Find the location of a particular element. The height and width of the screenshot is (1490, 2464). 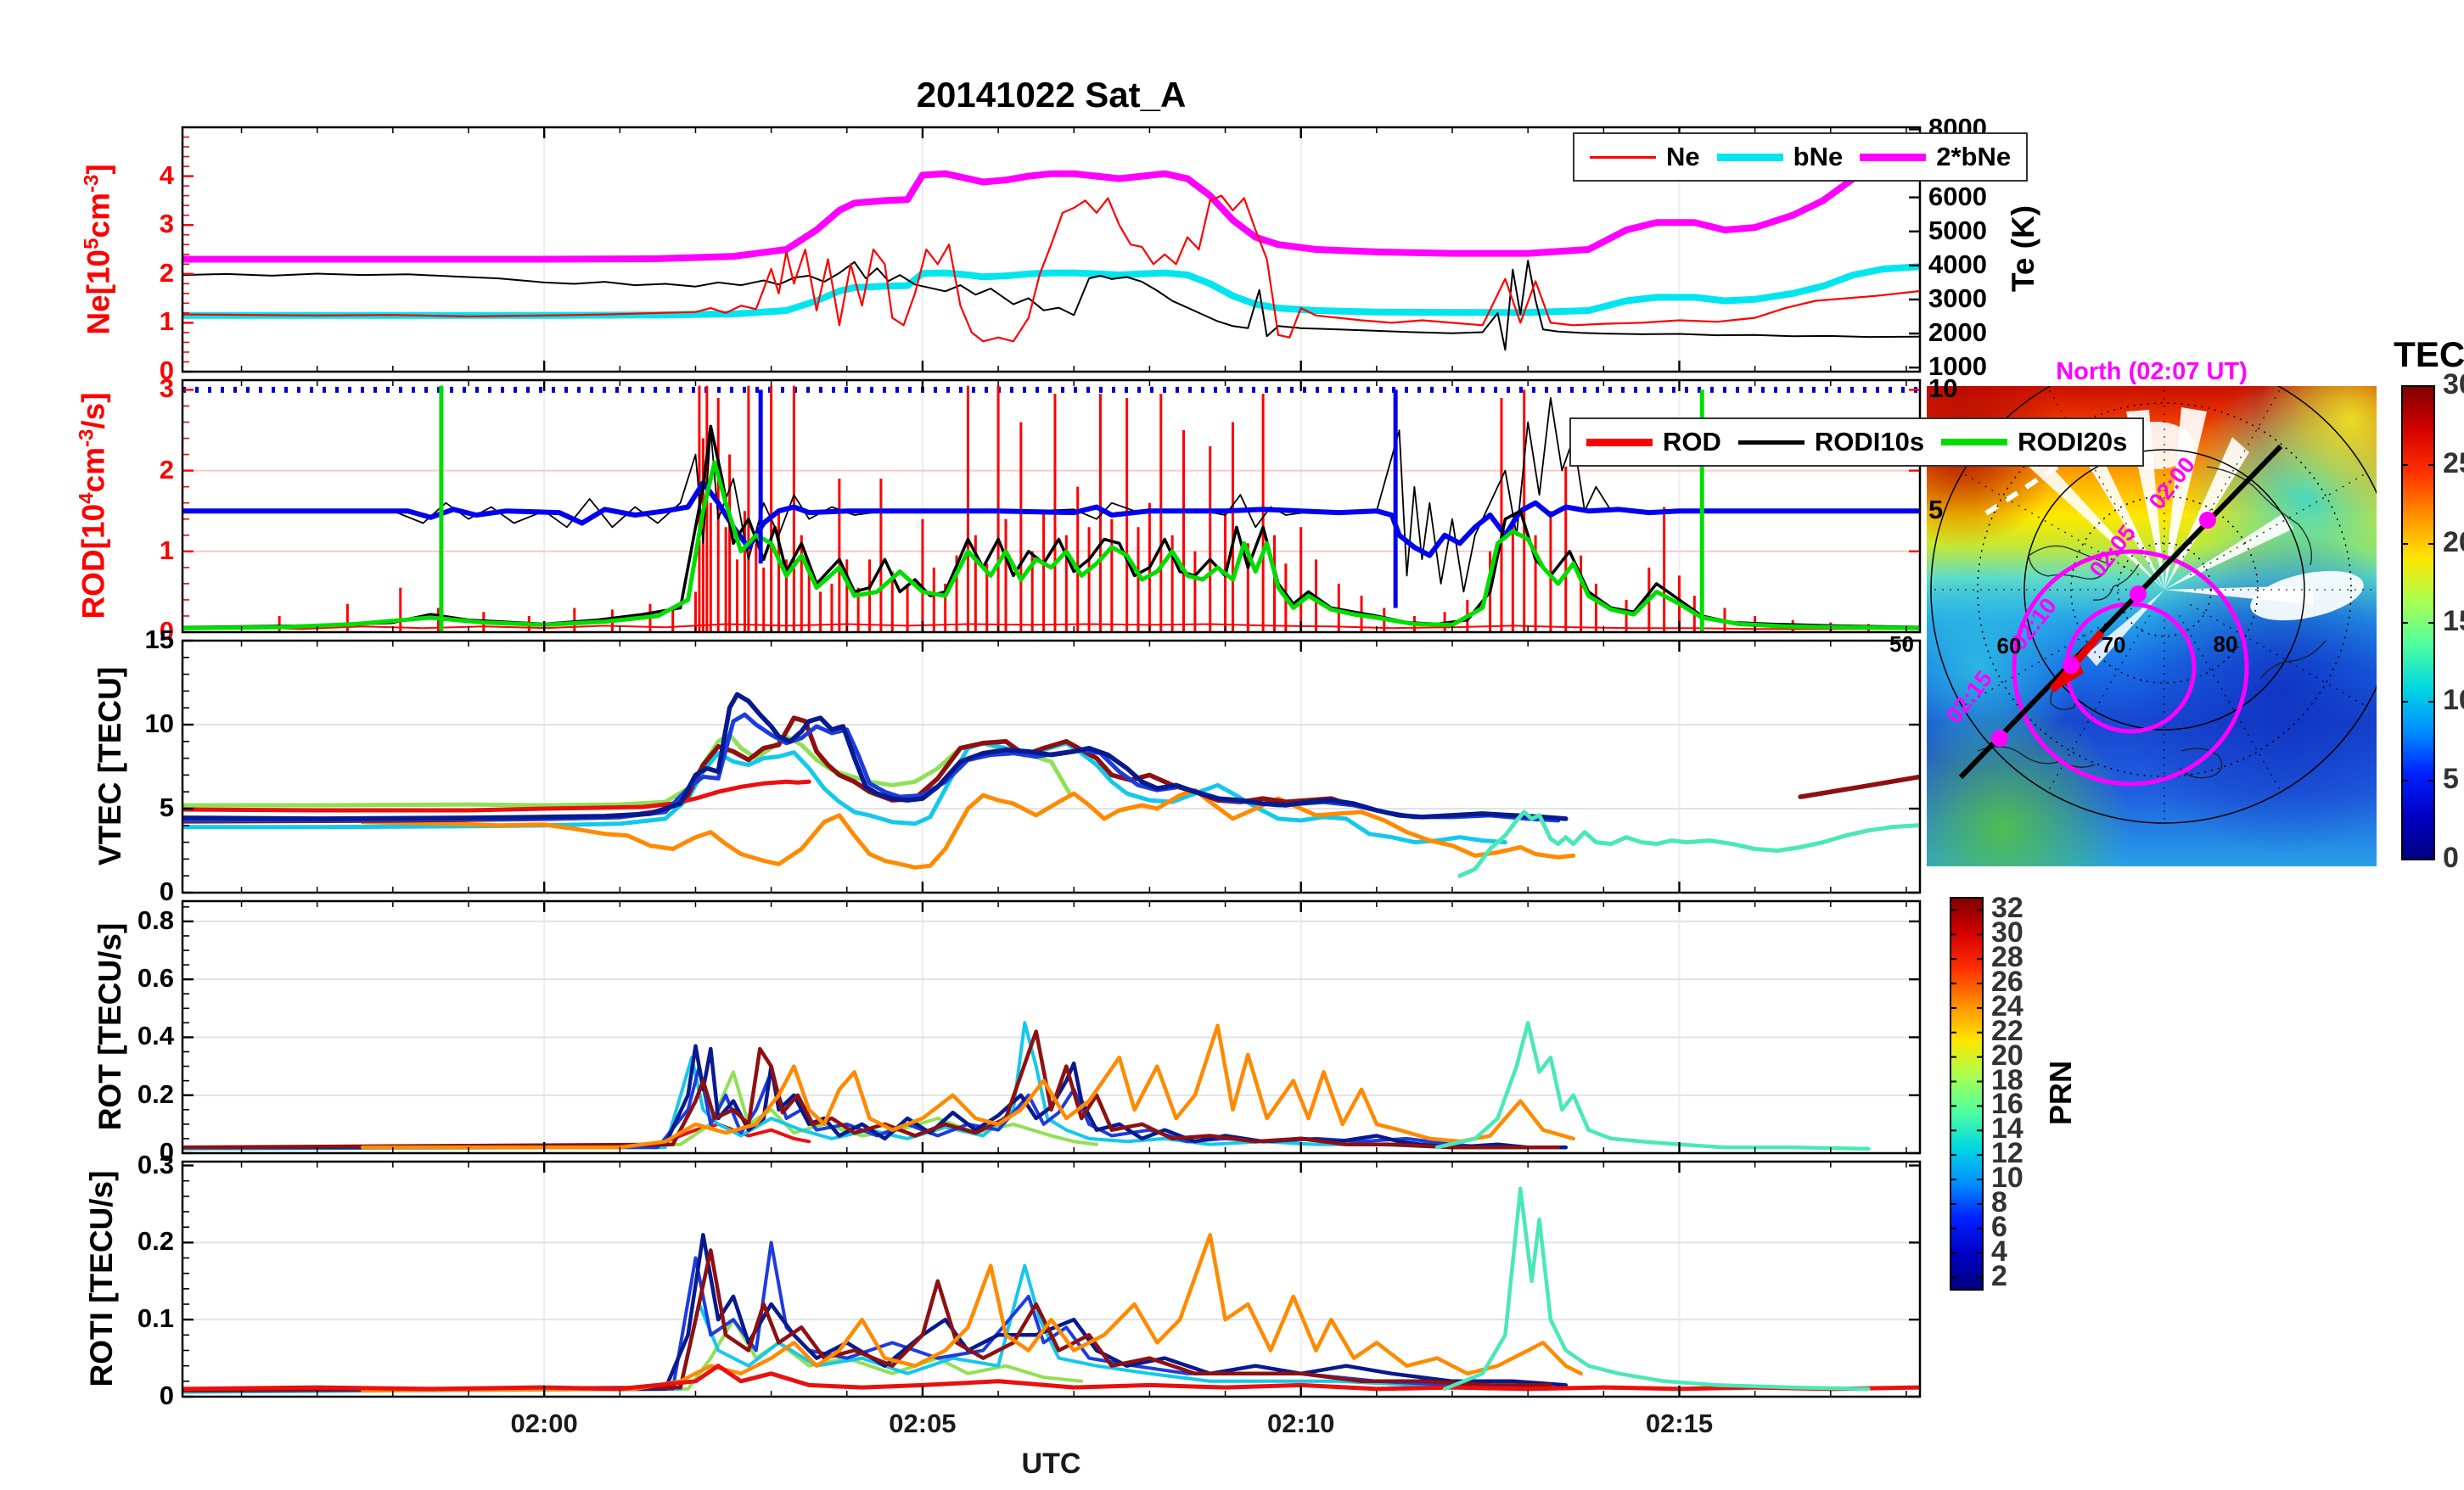

vtec-axis-label: VTEC [TECU] is located at coordinates (110, 766).